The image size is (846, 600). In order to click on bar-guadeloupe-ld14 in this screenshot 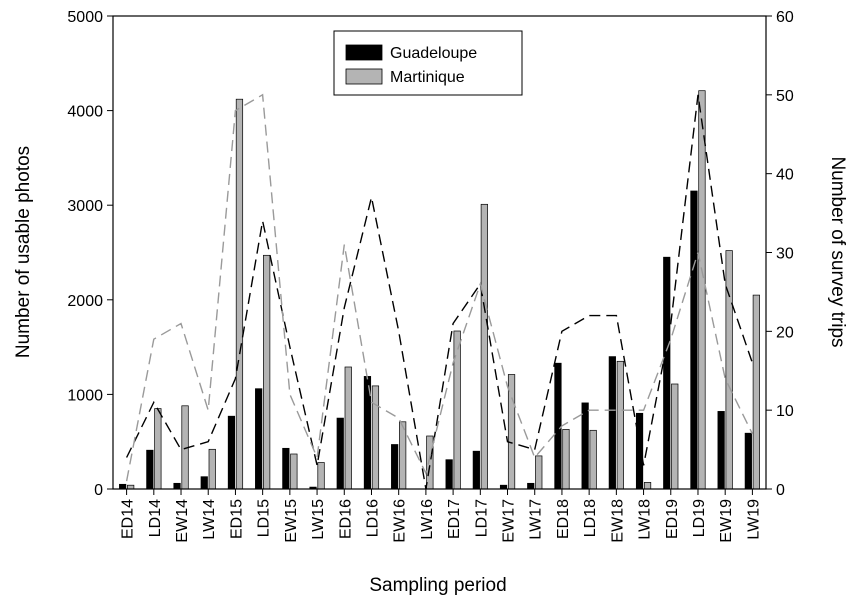, I will do `click(150, 469)`.